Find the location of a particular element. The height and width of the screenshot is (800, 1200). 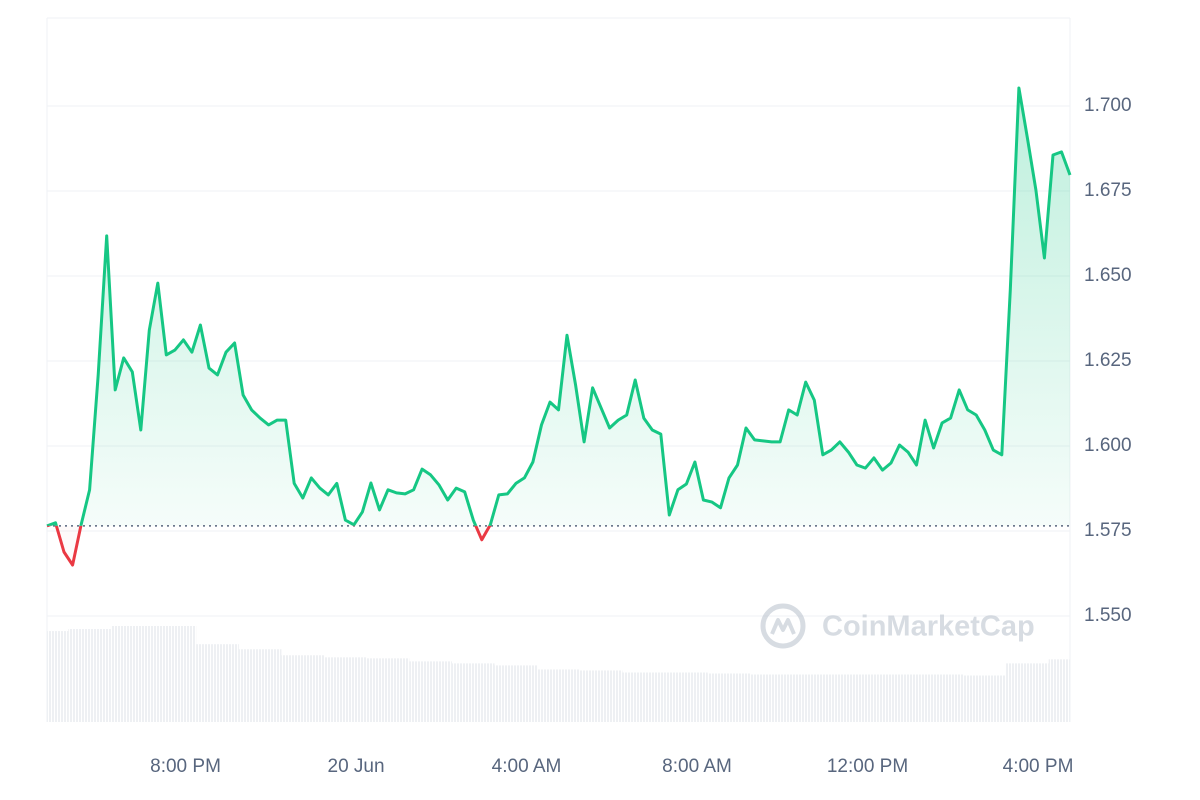

y-tick-label: 1.650 is located at coordinates (1108, 275).